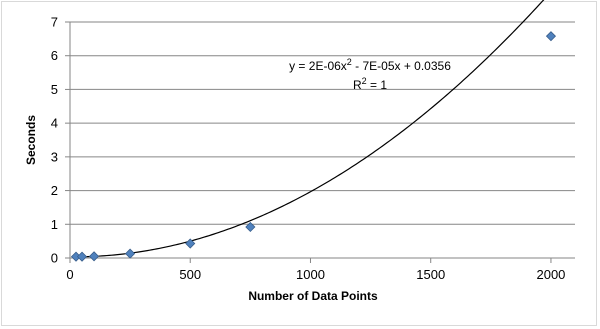 This screenshot has width=600, height=329. What do you see at coordinates (54, 140) in the screenshot?
I see `y-tick-labels: 0 1 2 3 4 5 6 7` at bounding box center [54, 140].